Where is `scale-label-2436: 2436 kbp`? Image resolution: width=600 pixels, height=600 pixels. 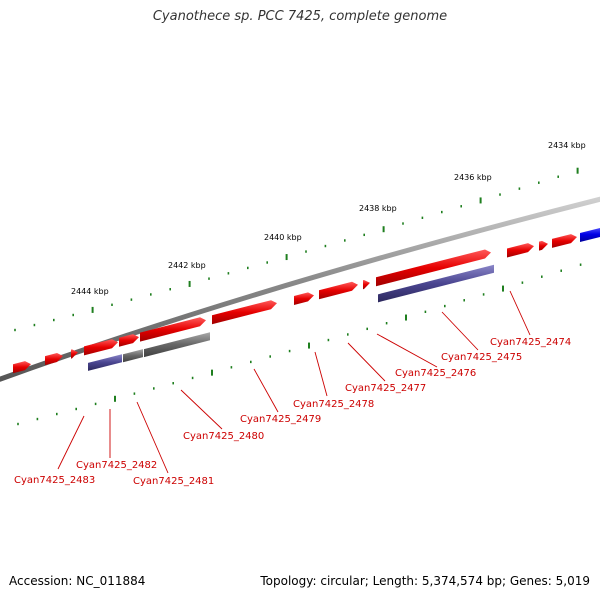
scale-label-2436: 2436 kbp is located at coordinates (473, 177).